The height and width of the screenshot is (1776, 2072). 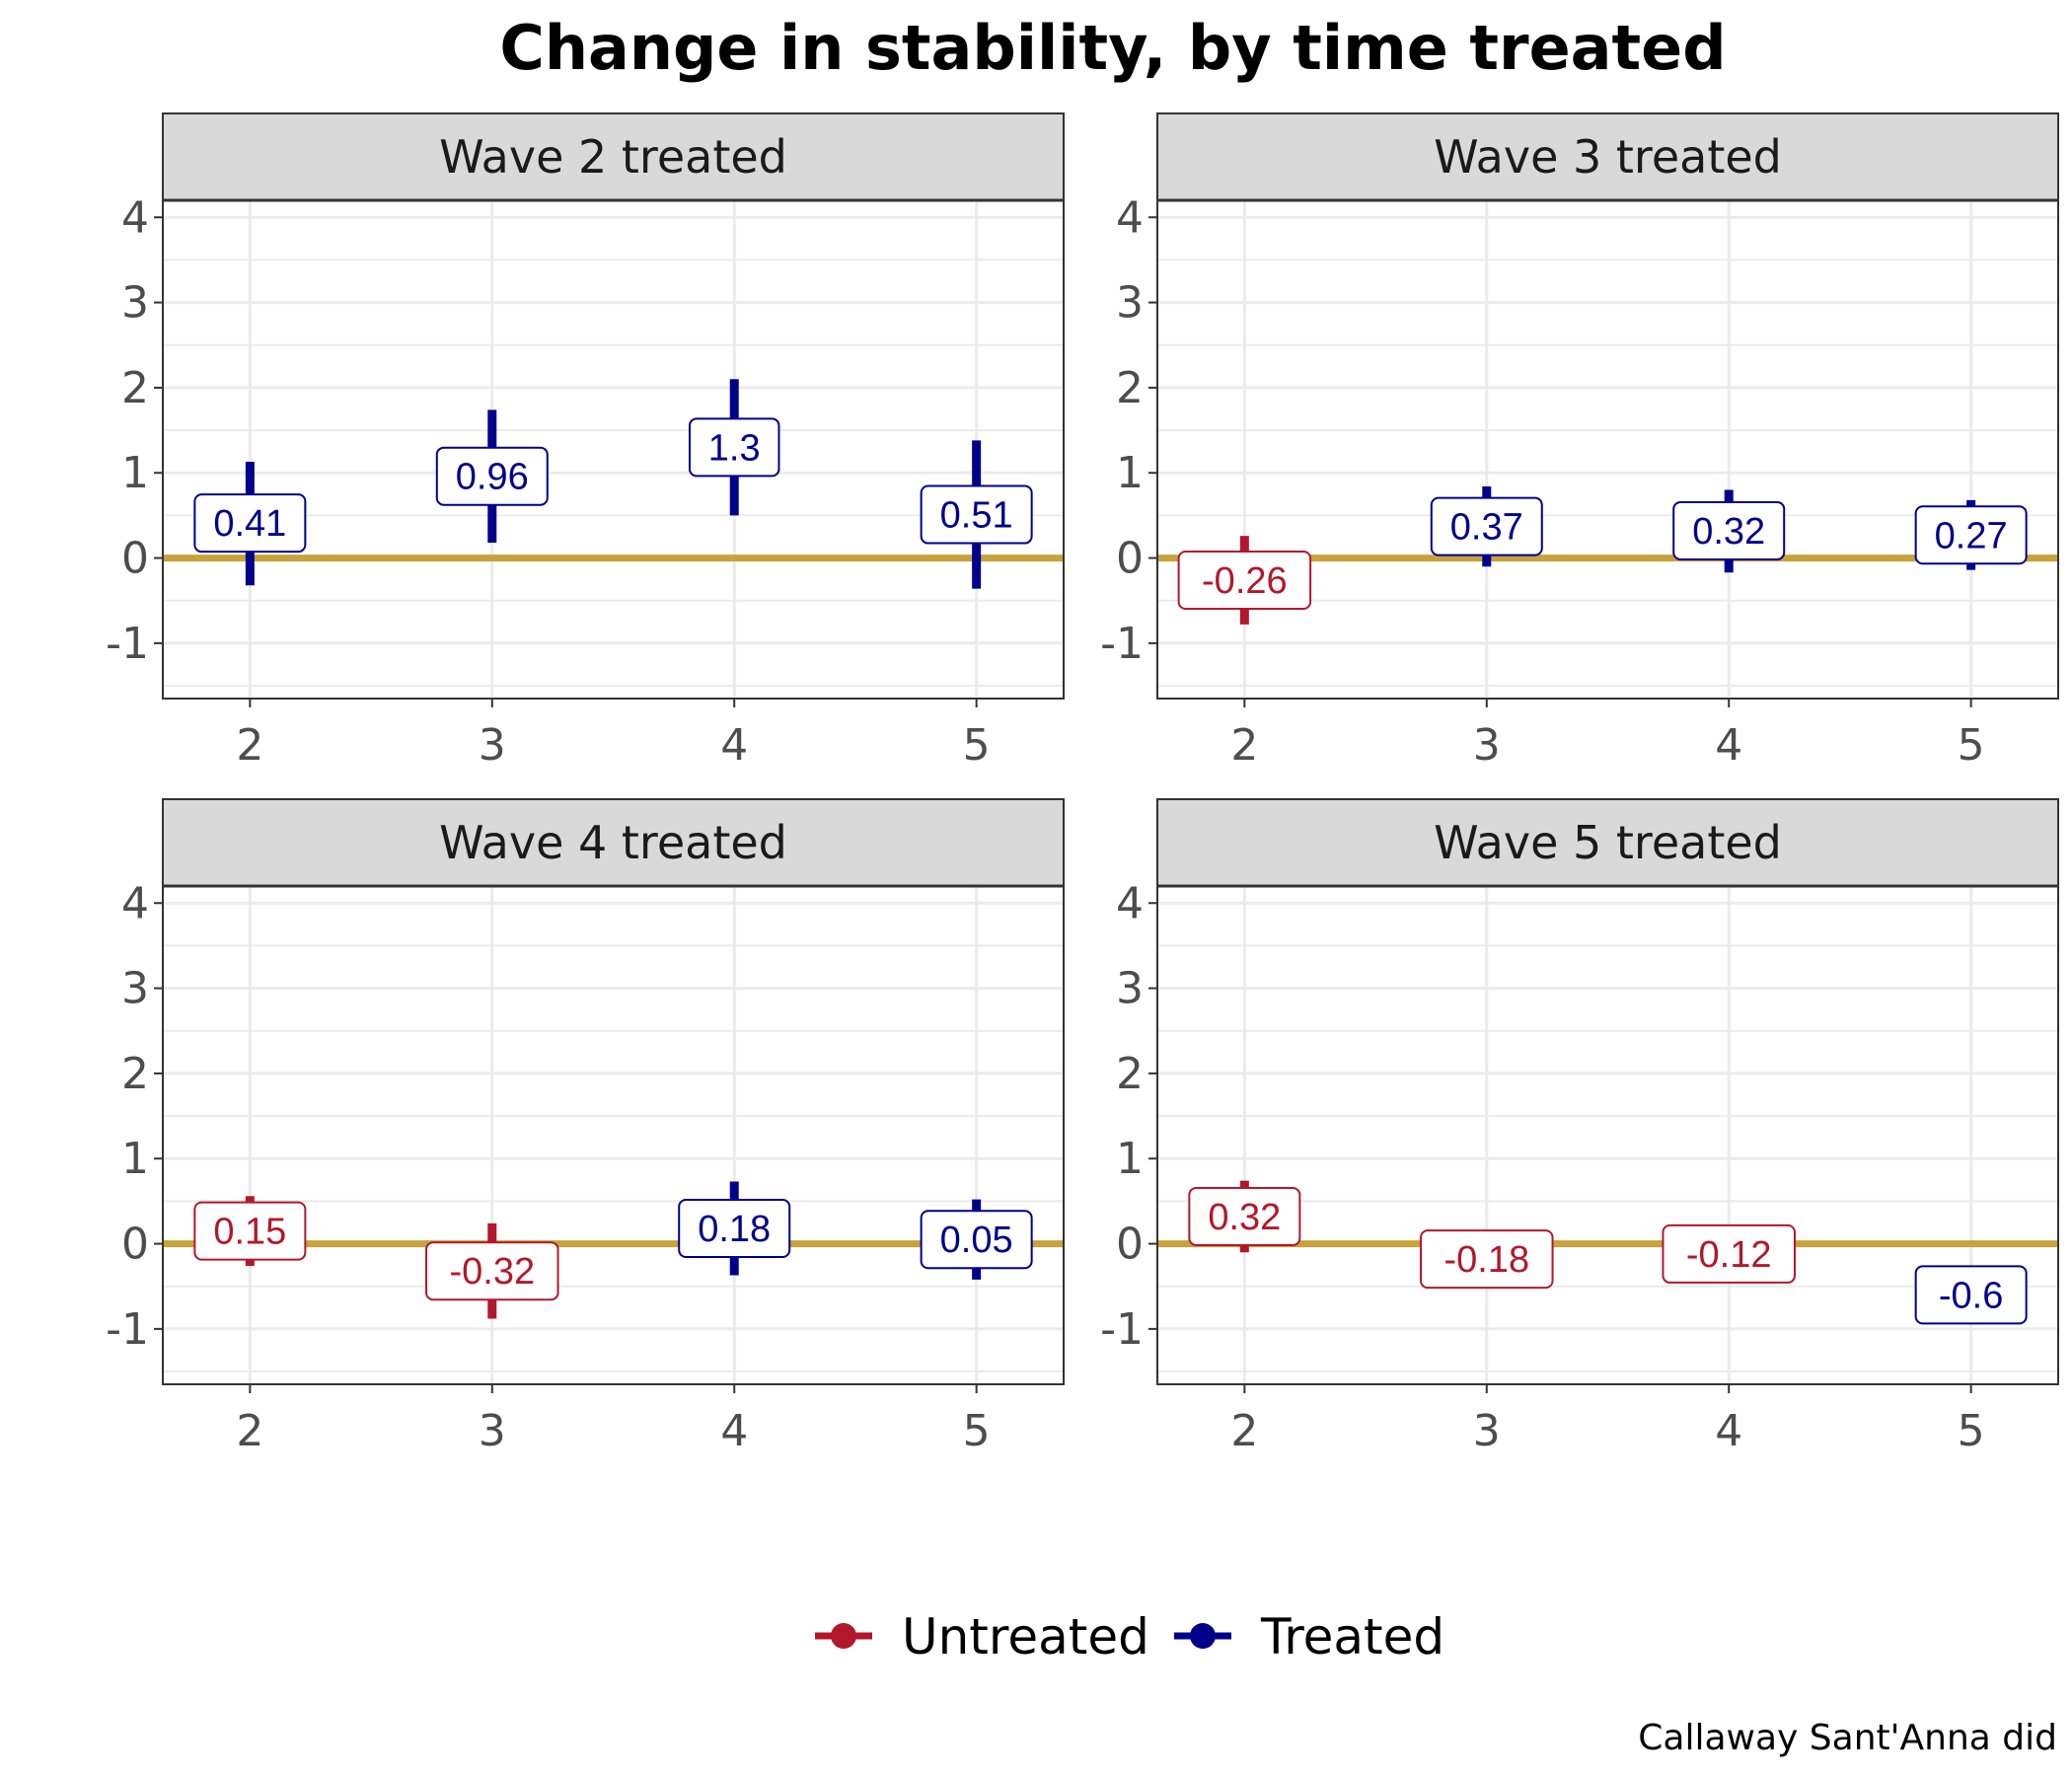 I want to click on strip-label: Wave 3 treated, so click(x=1608, y=157).